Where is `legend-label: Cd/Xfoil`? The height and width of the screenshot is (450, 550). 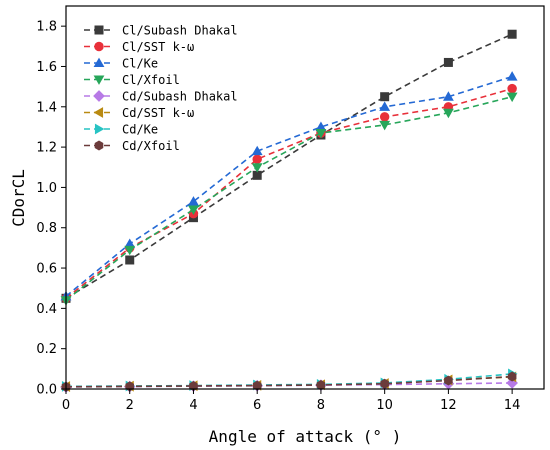 legend-label: Cd/Xfoil is located at coordinates (151, 146).